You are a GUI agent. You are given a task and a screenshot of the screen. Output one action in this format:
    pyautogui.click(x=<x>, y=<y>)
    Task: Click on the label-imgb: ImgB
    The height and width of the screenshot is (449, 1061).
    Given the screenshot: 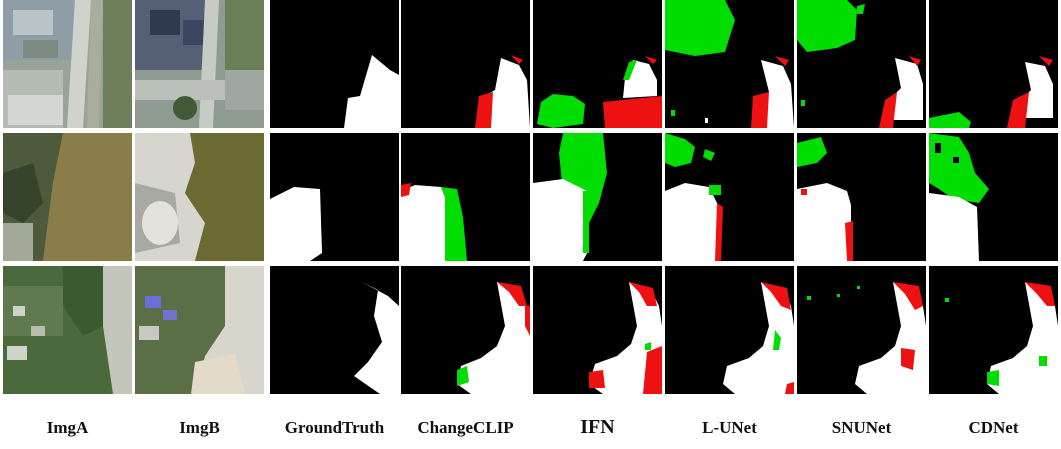 What is the action you would take?
    pyautogui.click(x=199, y=427)
    